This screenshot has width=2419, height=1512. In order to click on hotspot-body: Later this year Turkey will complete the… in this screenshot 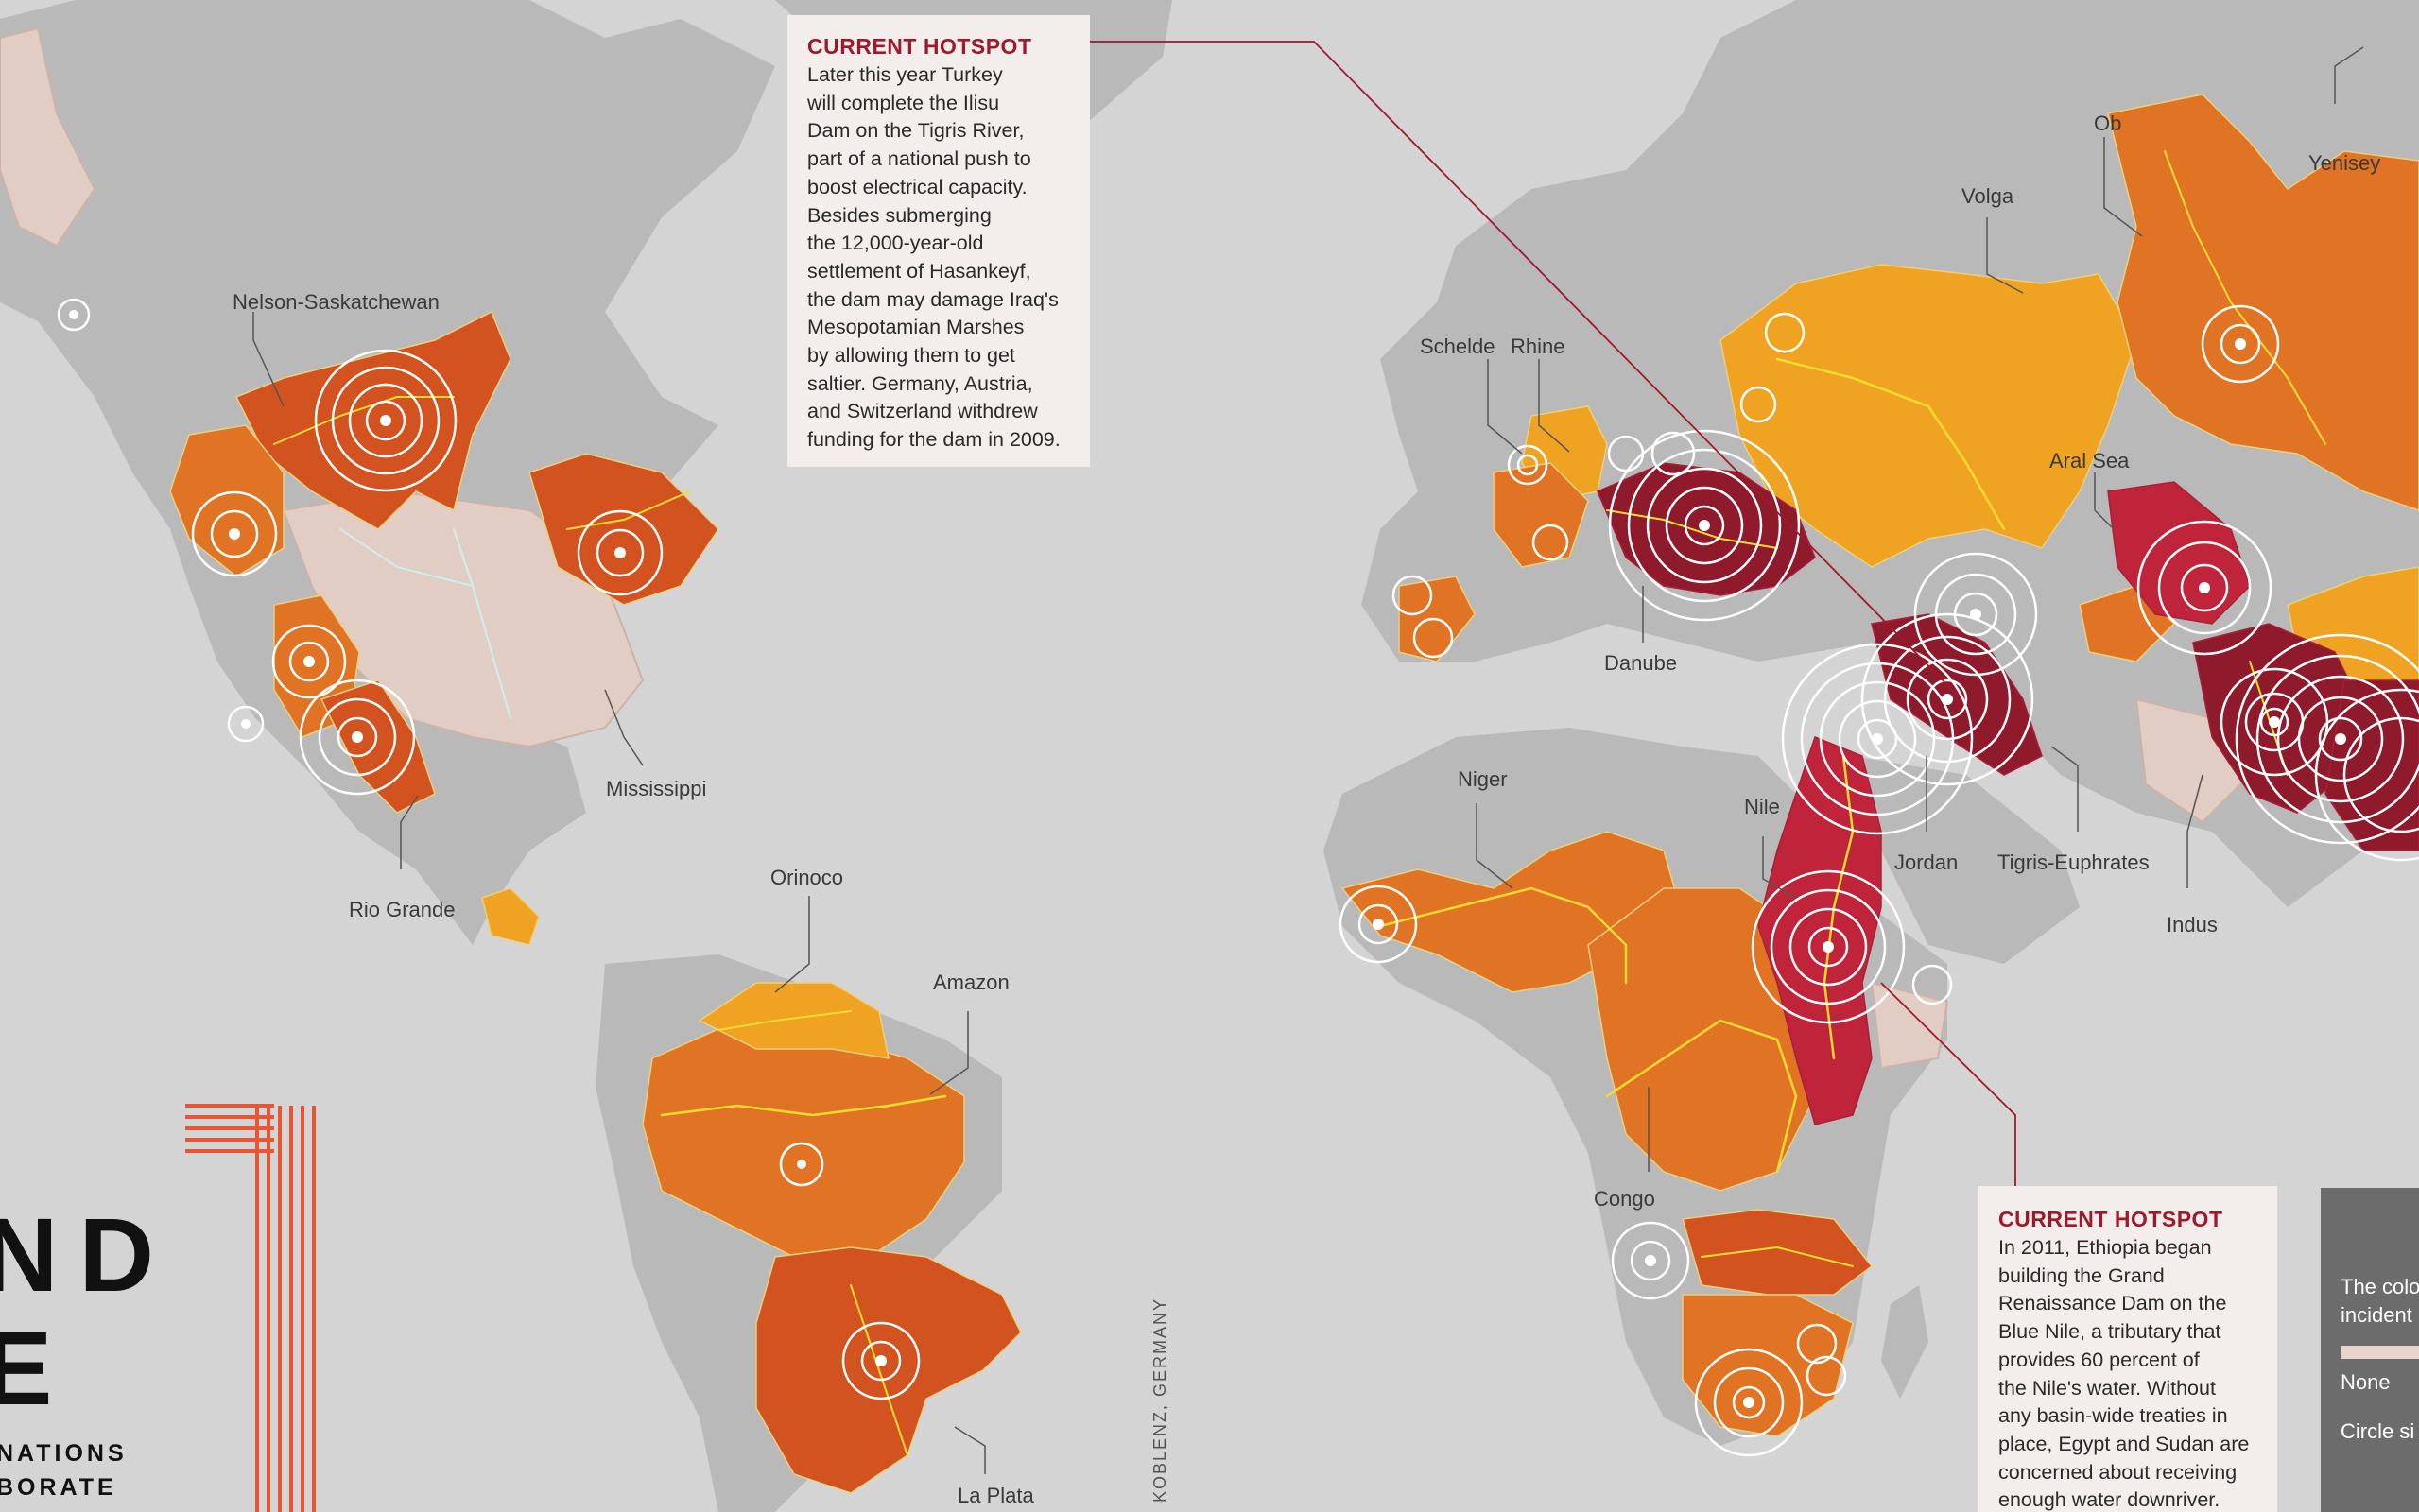, I will do `click(934, 257)`.